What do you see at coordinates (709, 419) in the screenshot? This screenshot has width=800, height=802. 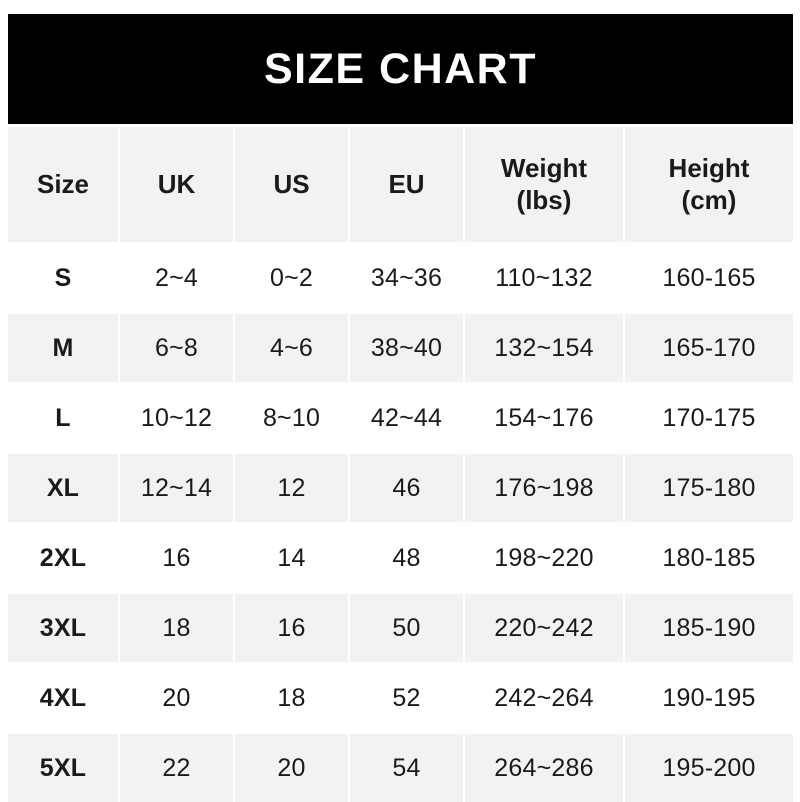 I see `cell-height: 170-175` at bounding box center [709, 419].